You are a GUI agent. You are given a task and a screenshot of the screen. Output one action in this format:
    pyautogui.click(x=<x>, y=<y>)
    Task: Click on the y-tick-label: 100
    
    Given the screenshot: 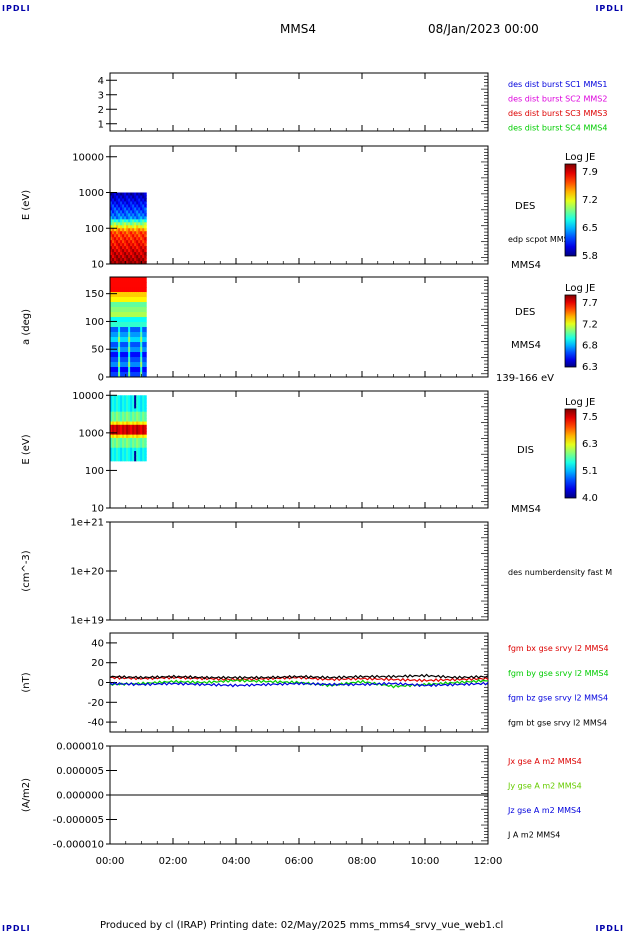 What is the action you would take?
    pyautogui.click(x=94, y=229)
    